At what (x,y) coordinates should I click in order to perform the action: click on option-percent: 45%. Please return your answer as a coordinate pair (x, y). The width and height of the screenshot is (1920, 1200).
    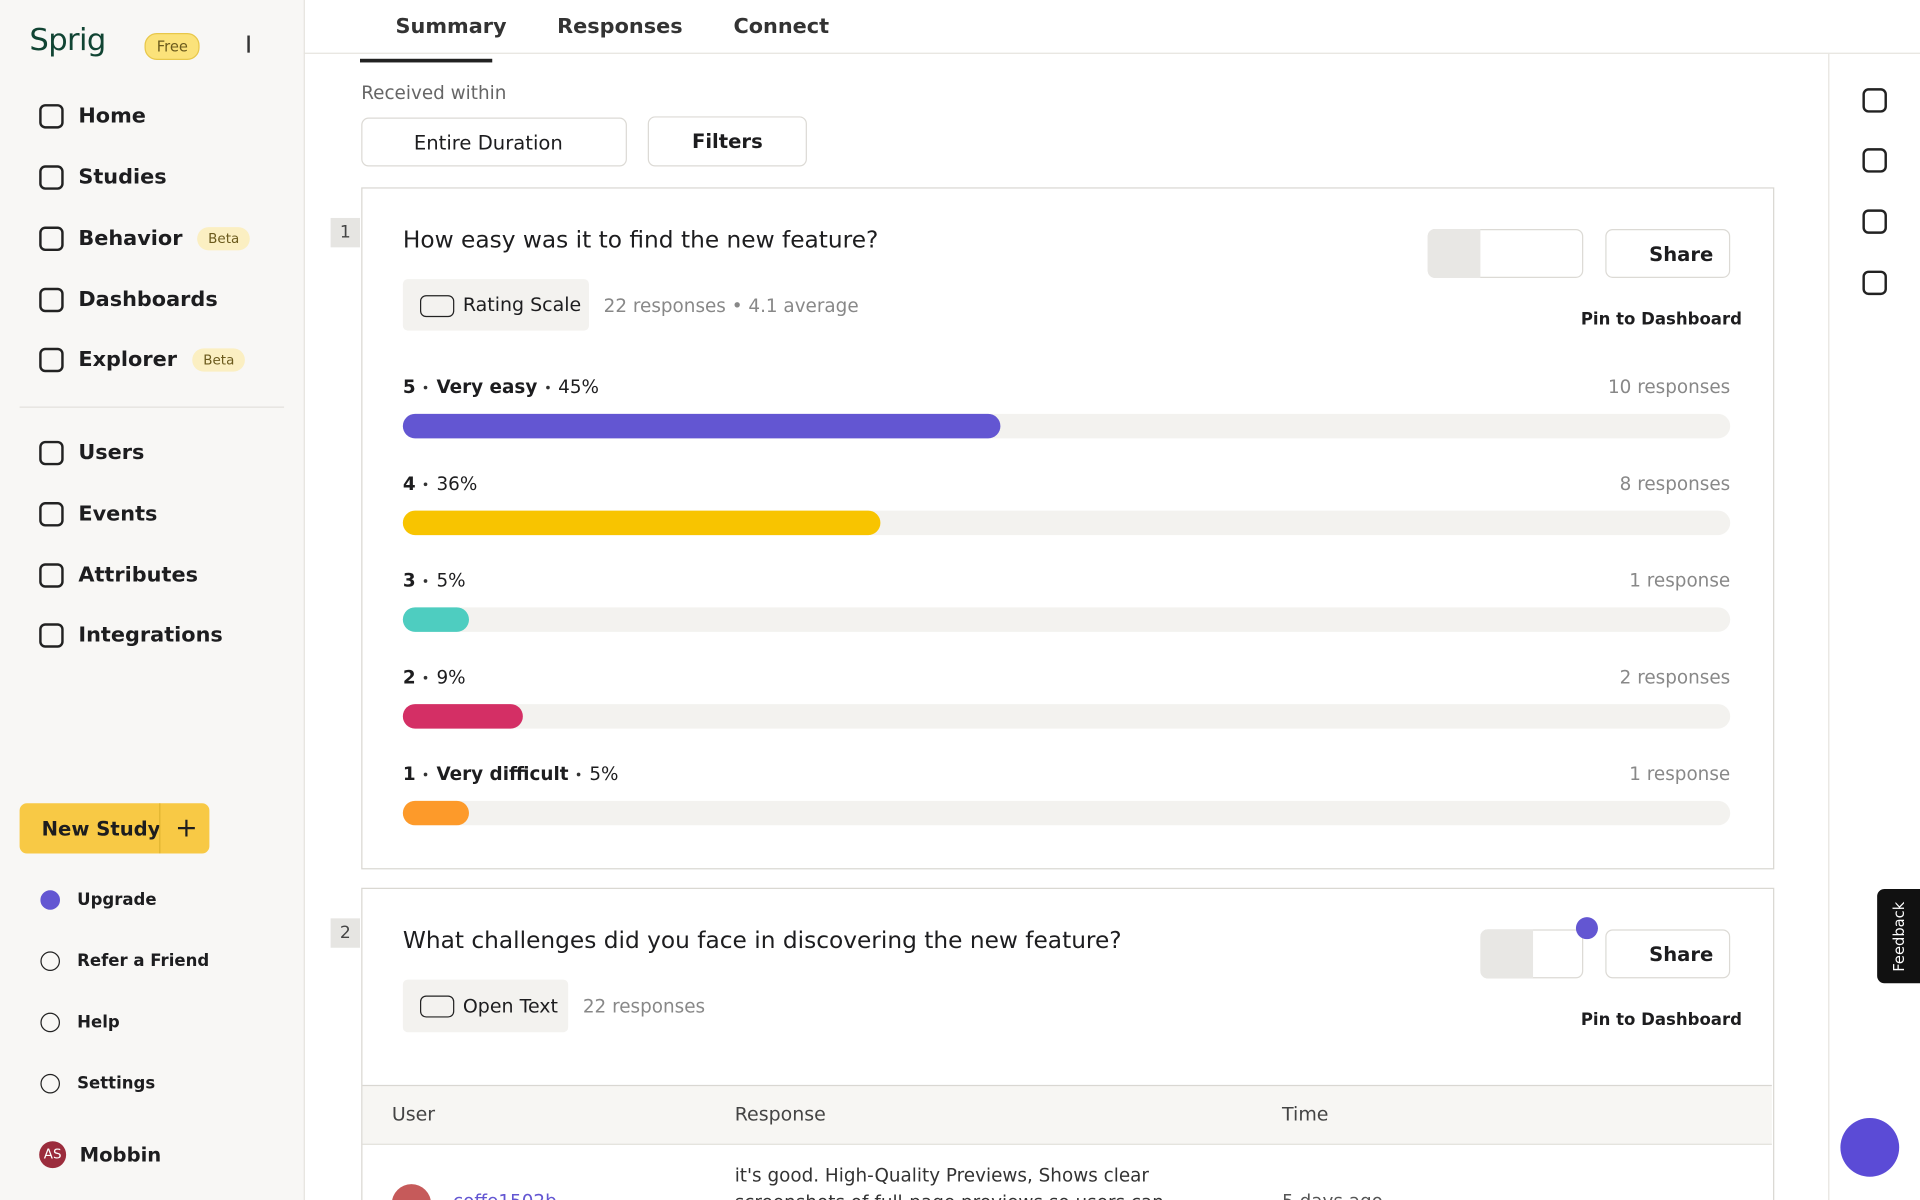
    Looking at the image, I should click on (578, 386).